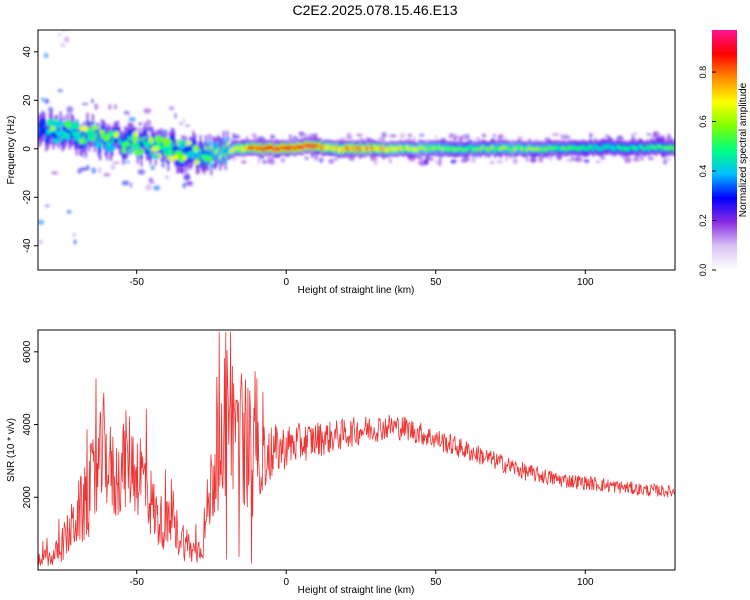 The height and width of the screenshot is (600, 750). Describe the element at coordinates (11, 150) in the screenshot. I see `spectrogram-y-axis-label: Frequency (Hz)` at that location.